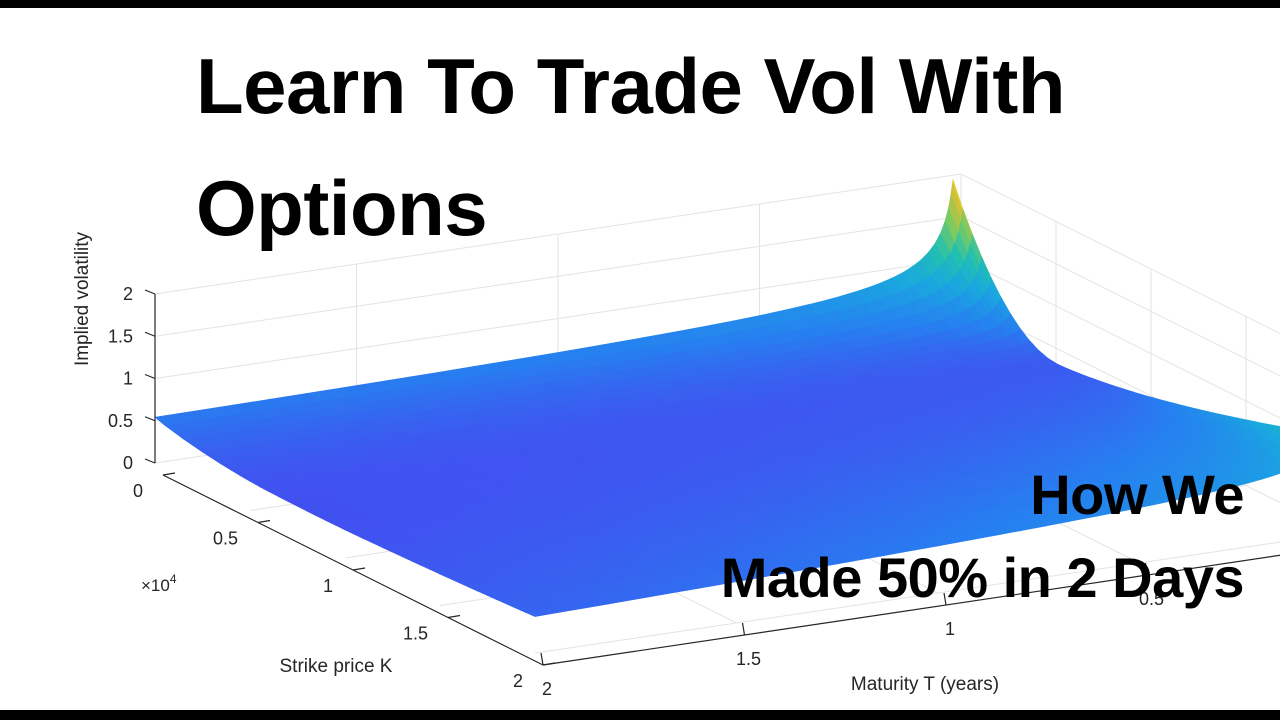 This screenshot has height=720, width=1280. I want to click on y-tick-label: 0.5, so click(1151, 599).